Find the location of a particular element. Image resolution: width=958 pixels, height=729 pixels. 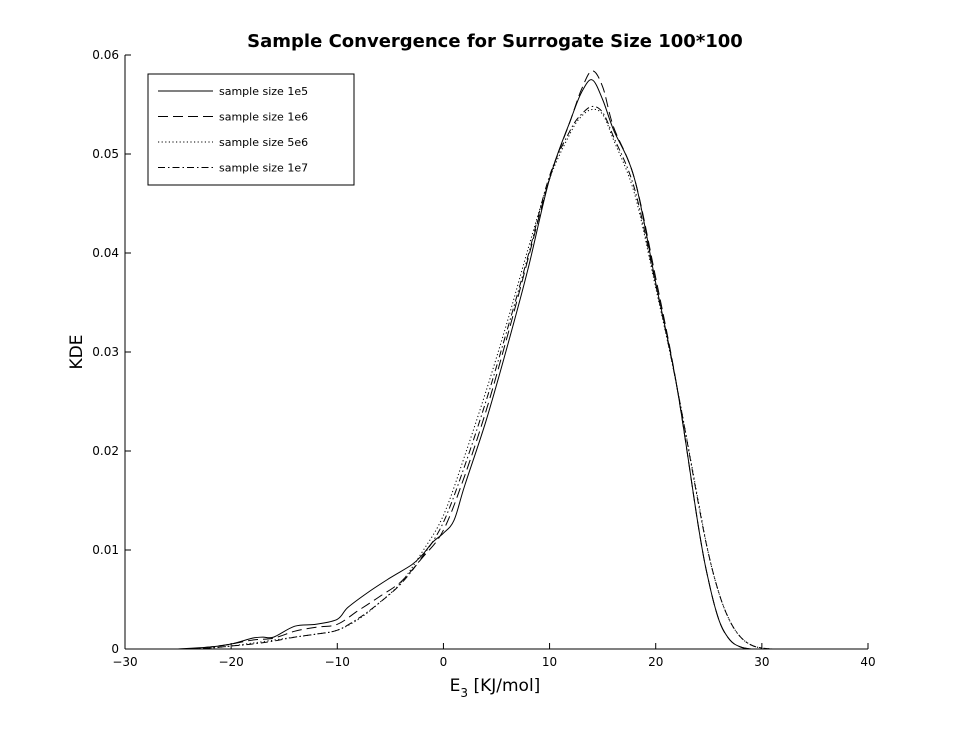

y-tick-label: 0.06 is located at coordinates (105, 55).